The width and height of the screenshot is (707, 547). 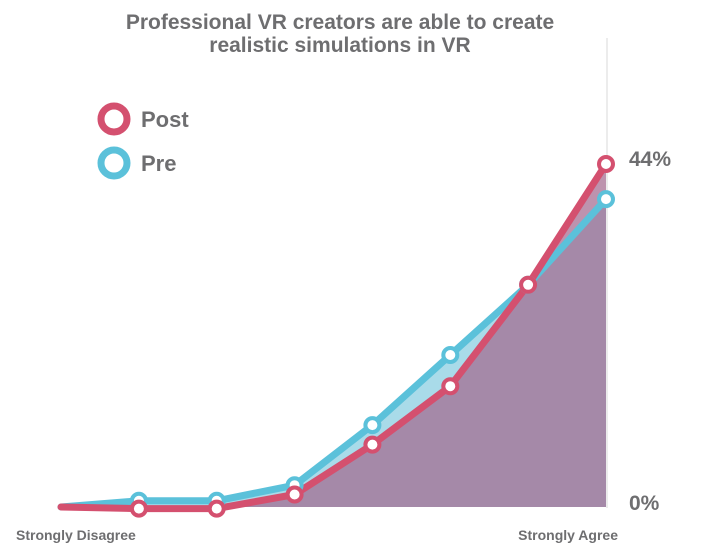 What do you see at coordinates (339, 45) in the screenshot?
I see `chart-title-line-2: realistic simulations in VR` at bounding box center [339, 45].